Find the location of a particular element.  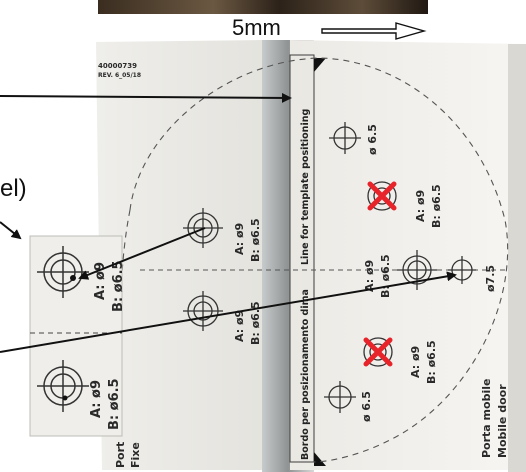

hole-top-phi: ø 6.5 is located at coordinates (372, 139).